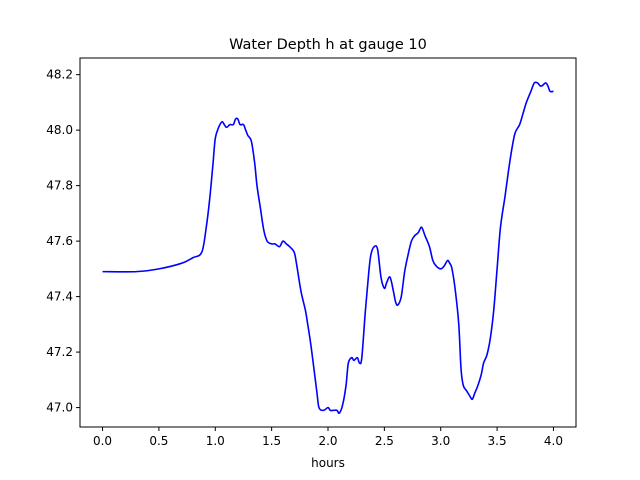  I want to click on y-axis: 47.0 47.2 47.4 47.6 47.8 48.0 48.2, so click(63, 241).